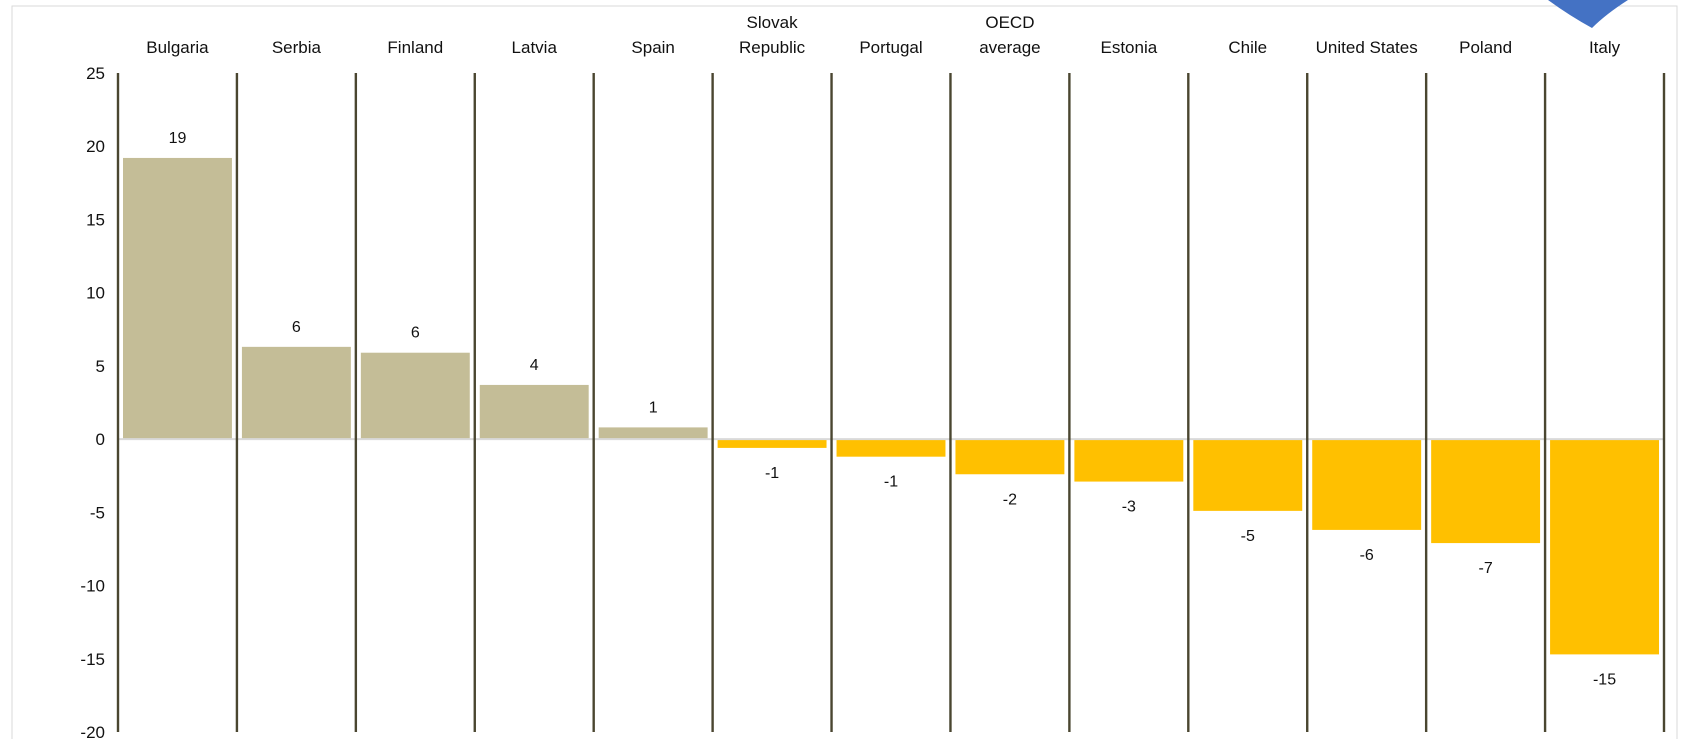  What do you see at coordinates (95, 219) in the screenshot?
I see `y-tick-label: 15` at bounding box center [95, 219].